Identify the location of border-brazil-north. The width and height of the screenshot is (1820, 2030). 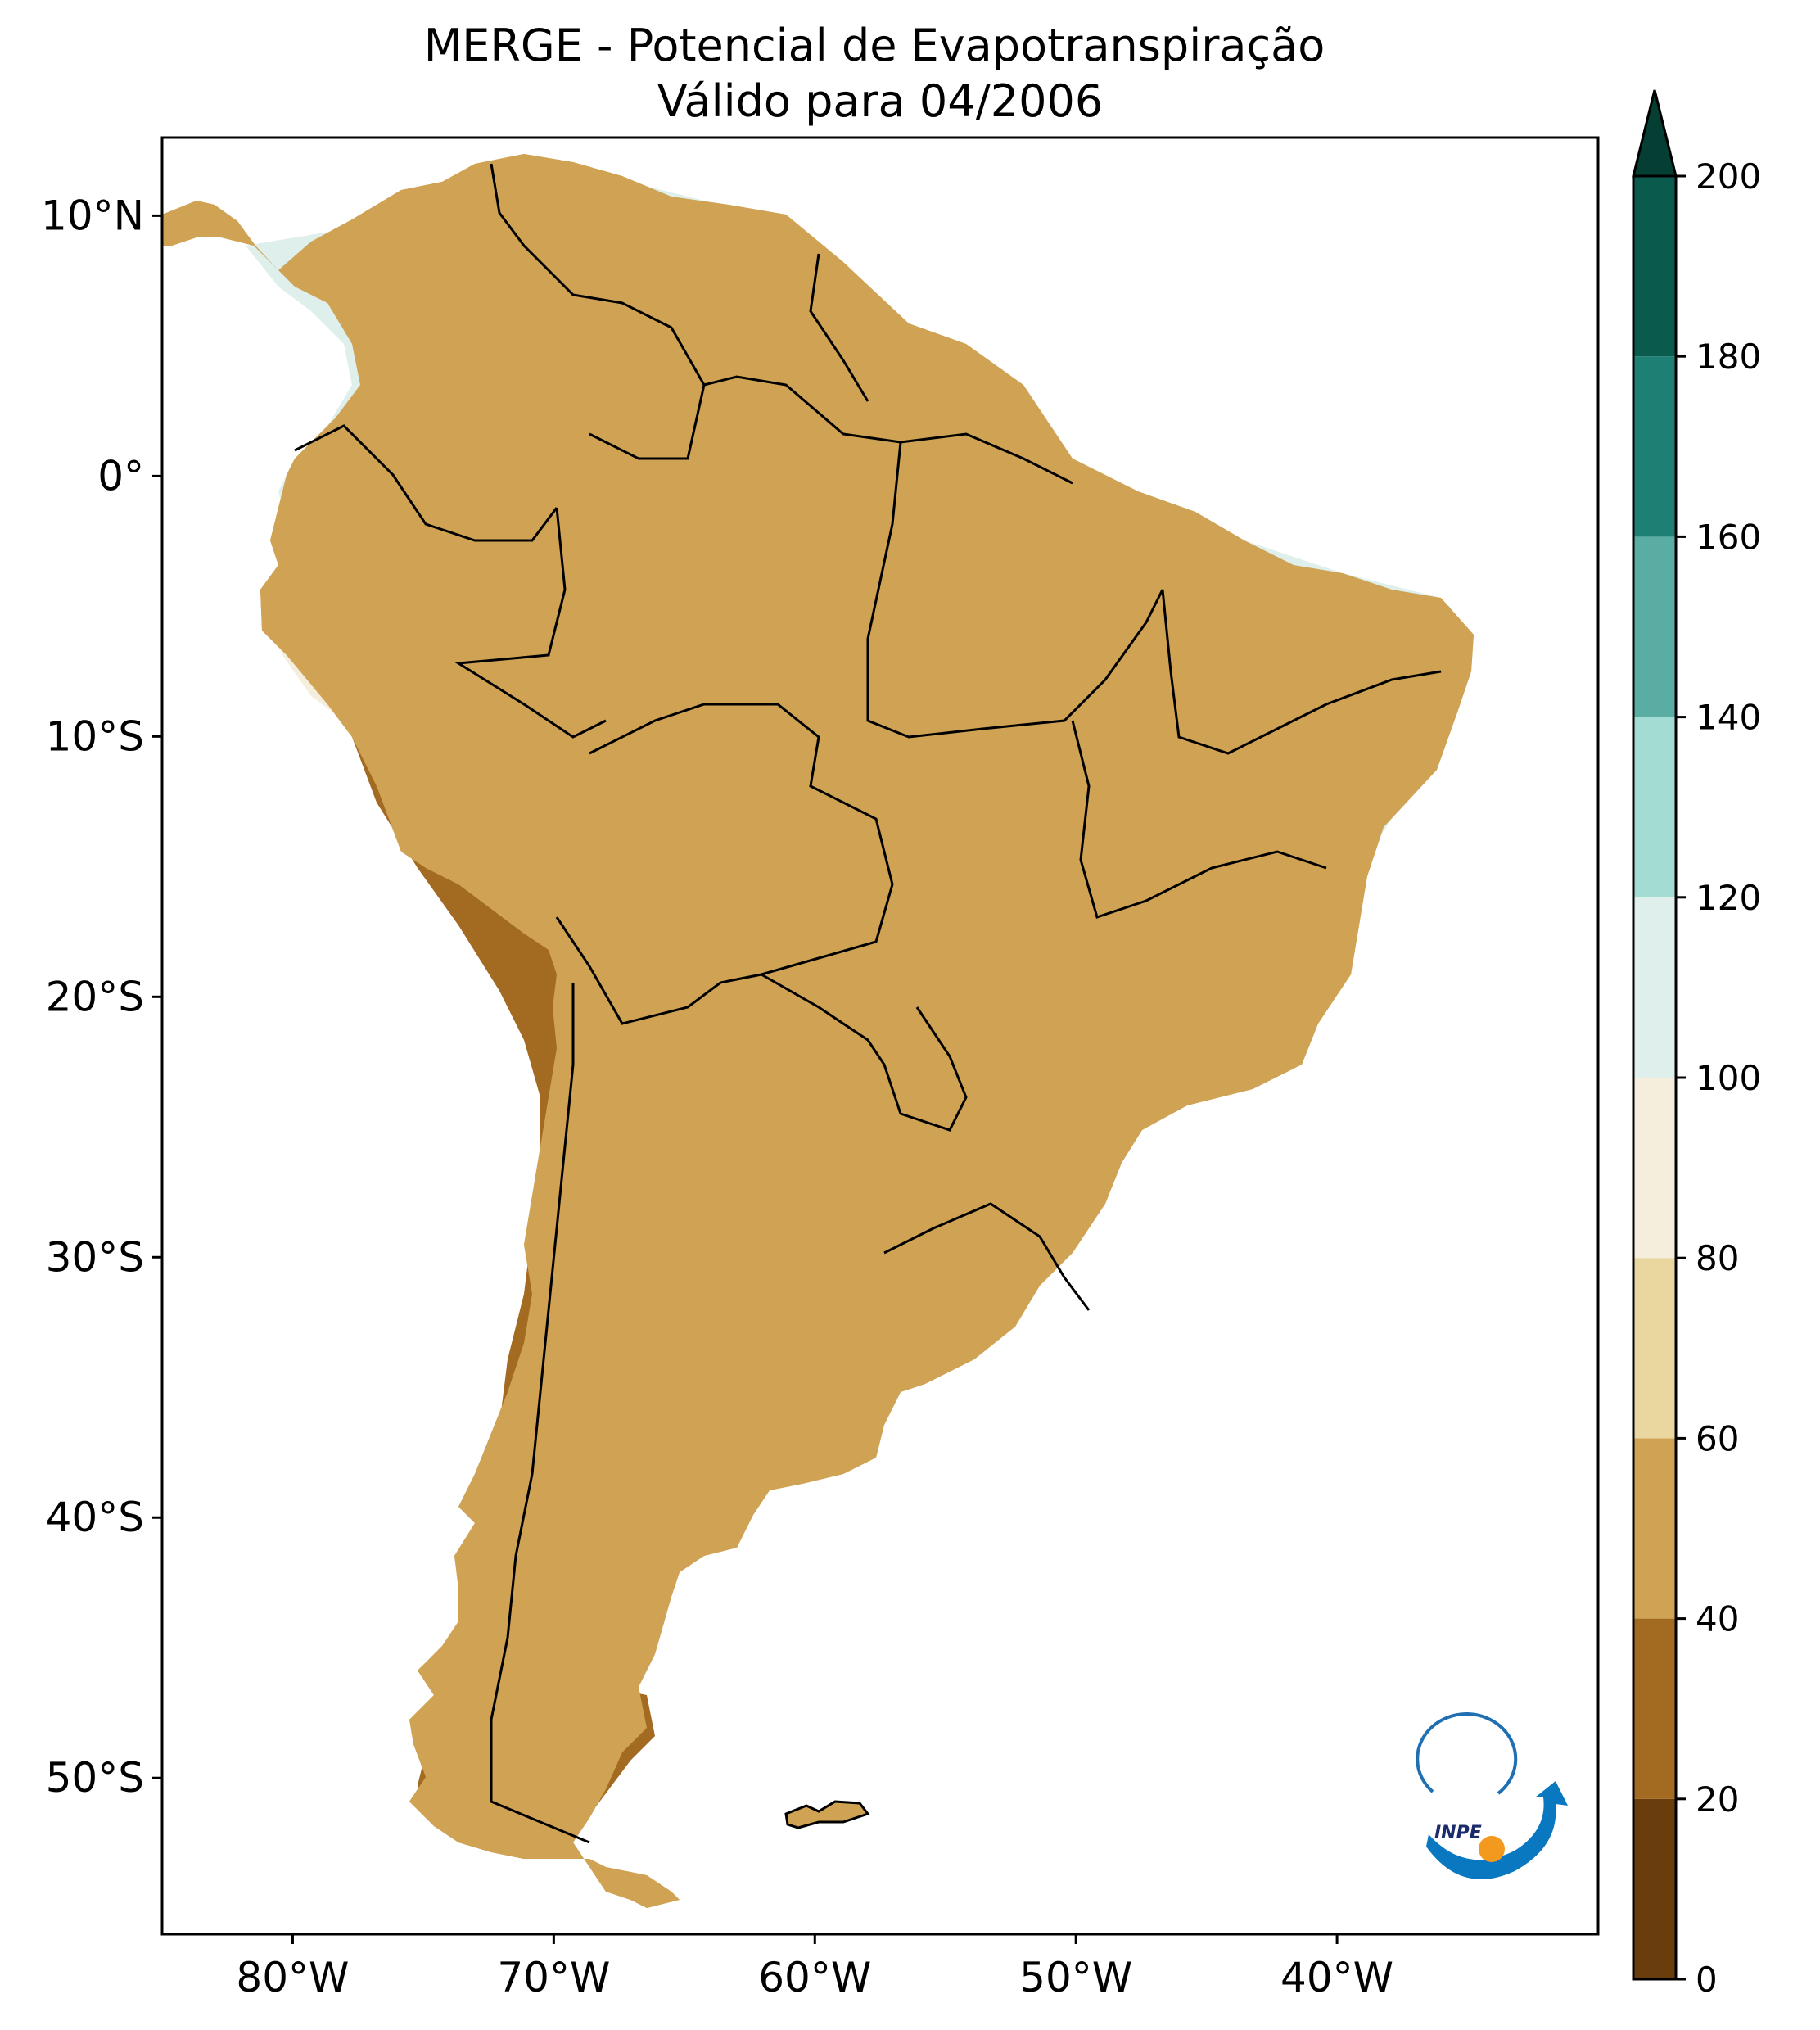
(888, 430).